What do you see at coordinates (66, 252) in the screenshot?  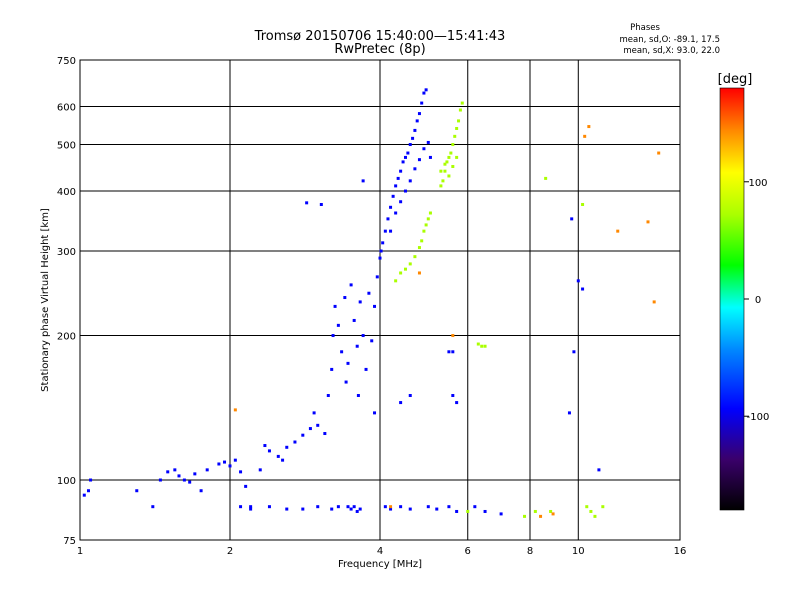 I see `y-tick-label: 300` at bounding box center [66, 252].